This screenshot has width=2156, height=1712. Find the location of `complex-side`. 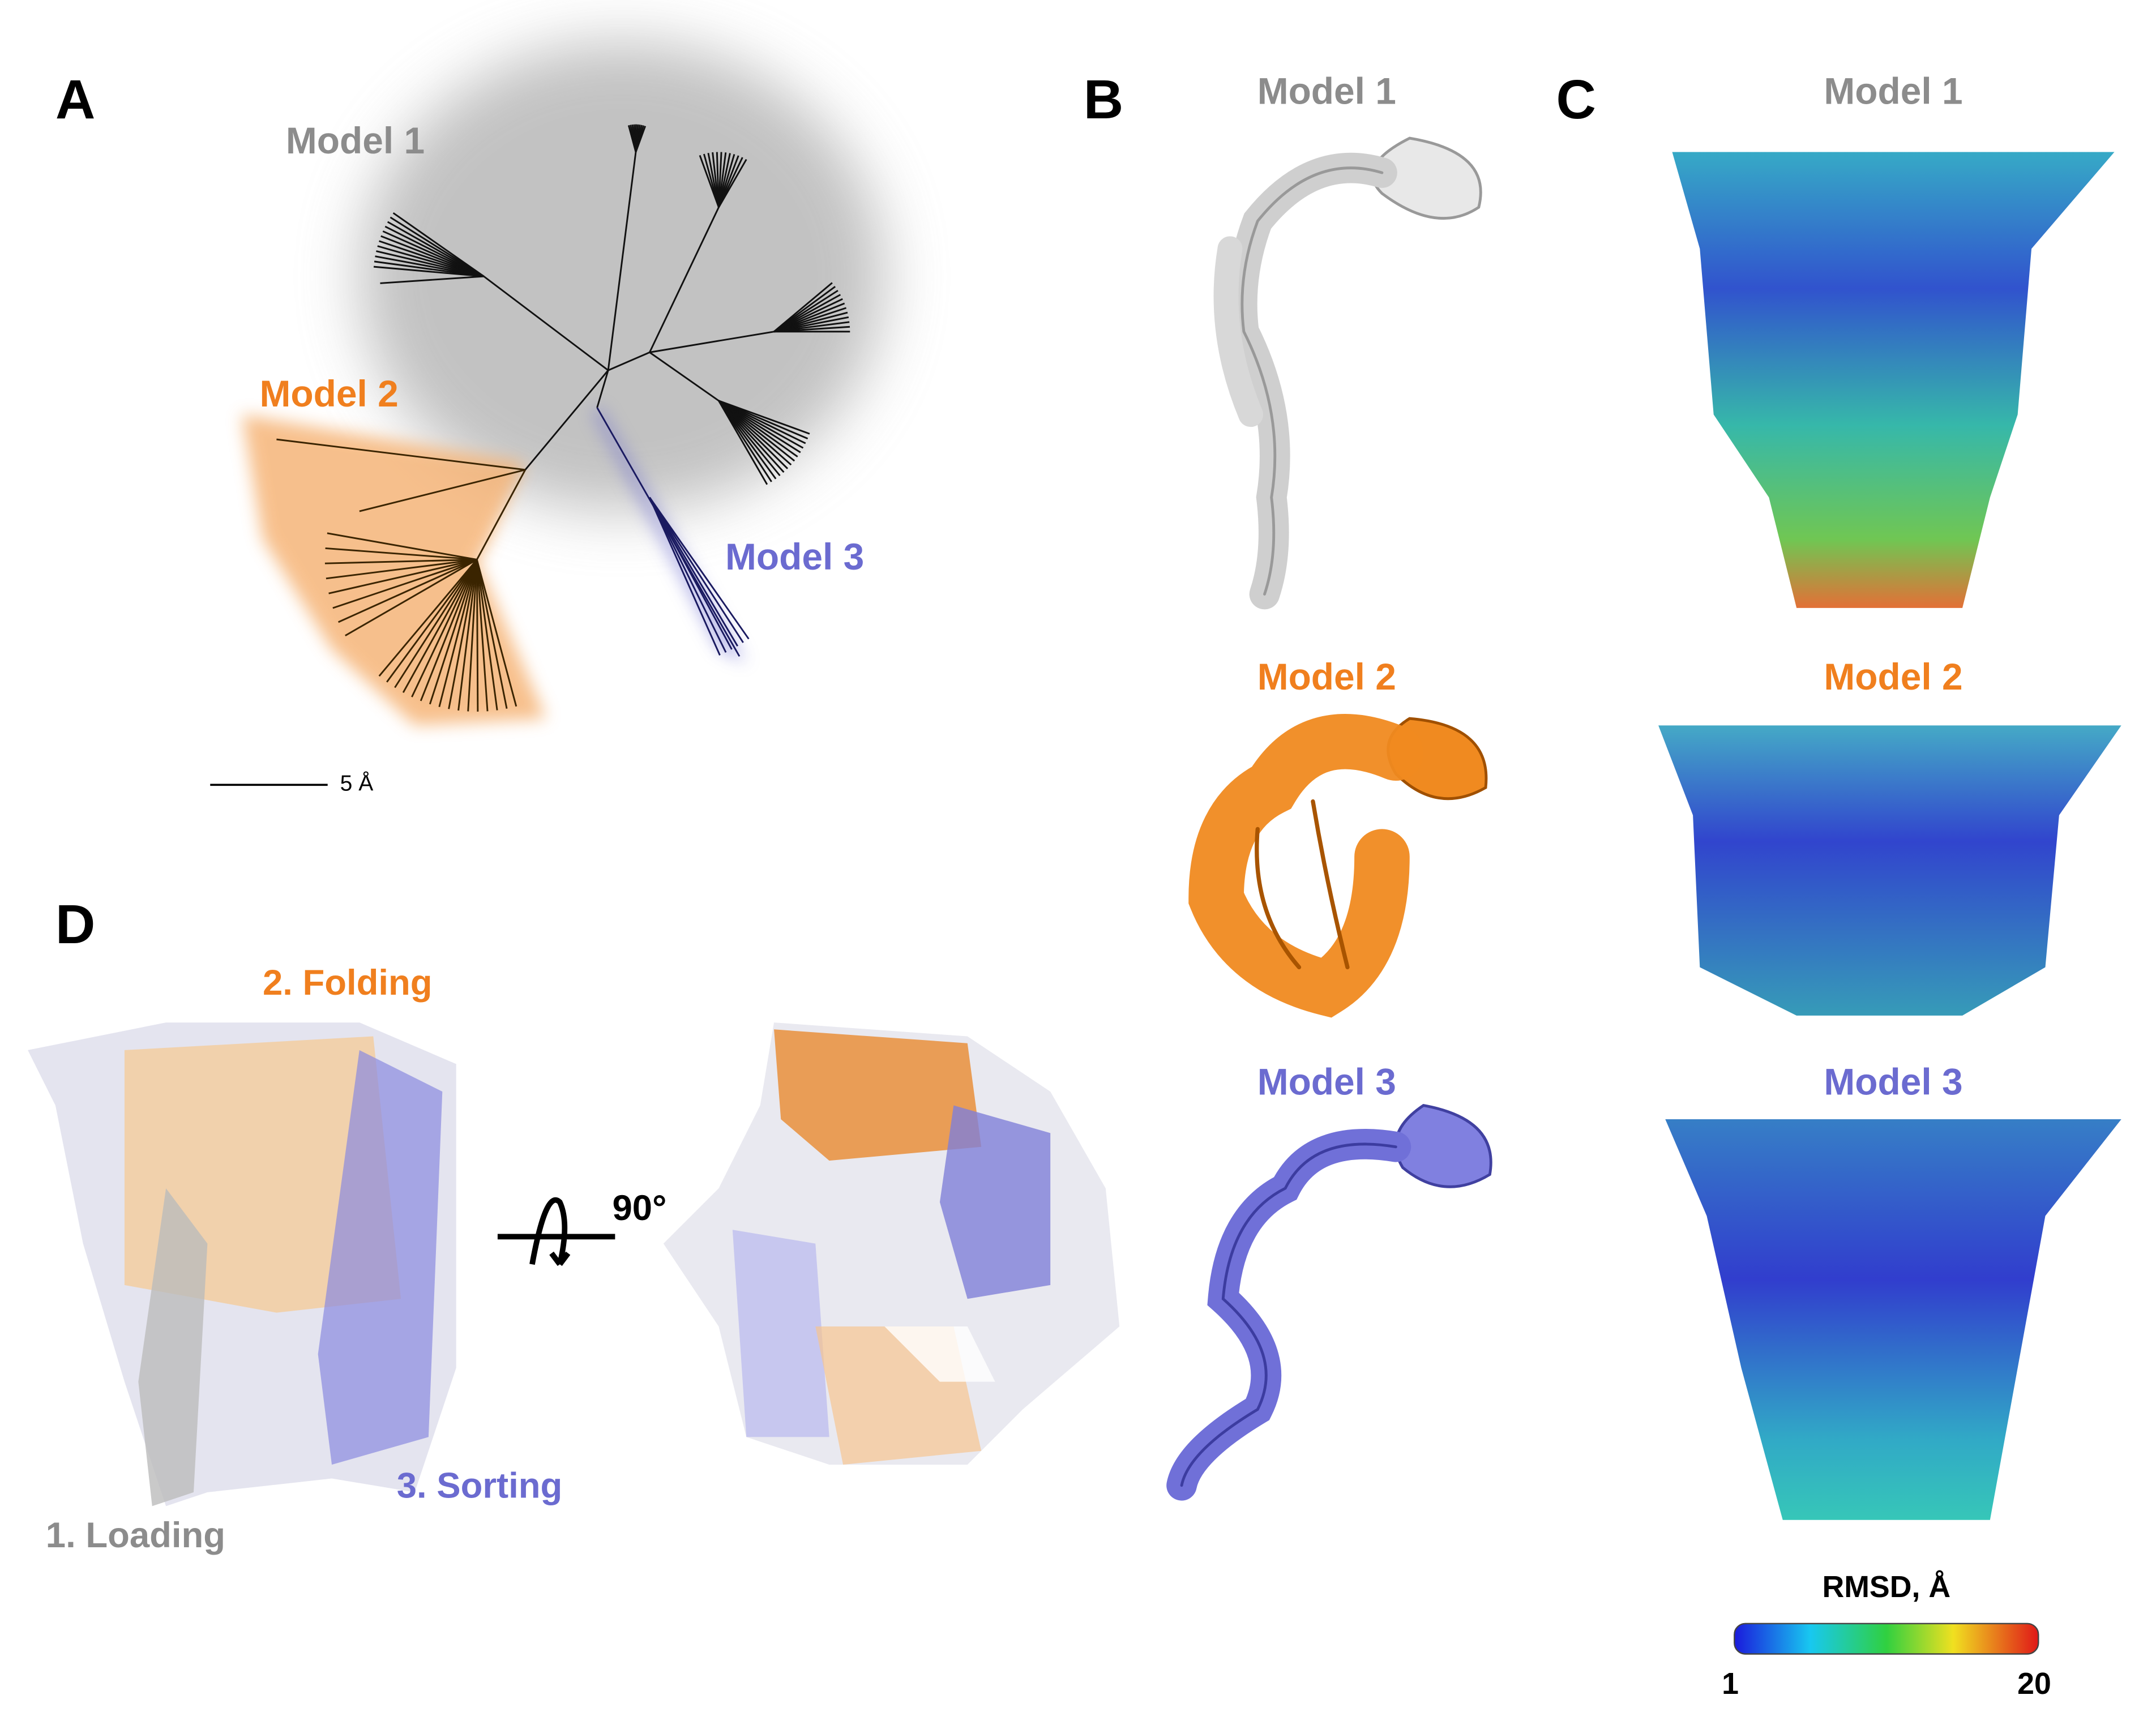

complex-side is located at coordinates (242, 1264).